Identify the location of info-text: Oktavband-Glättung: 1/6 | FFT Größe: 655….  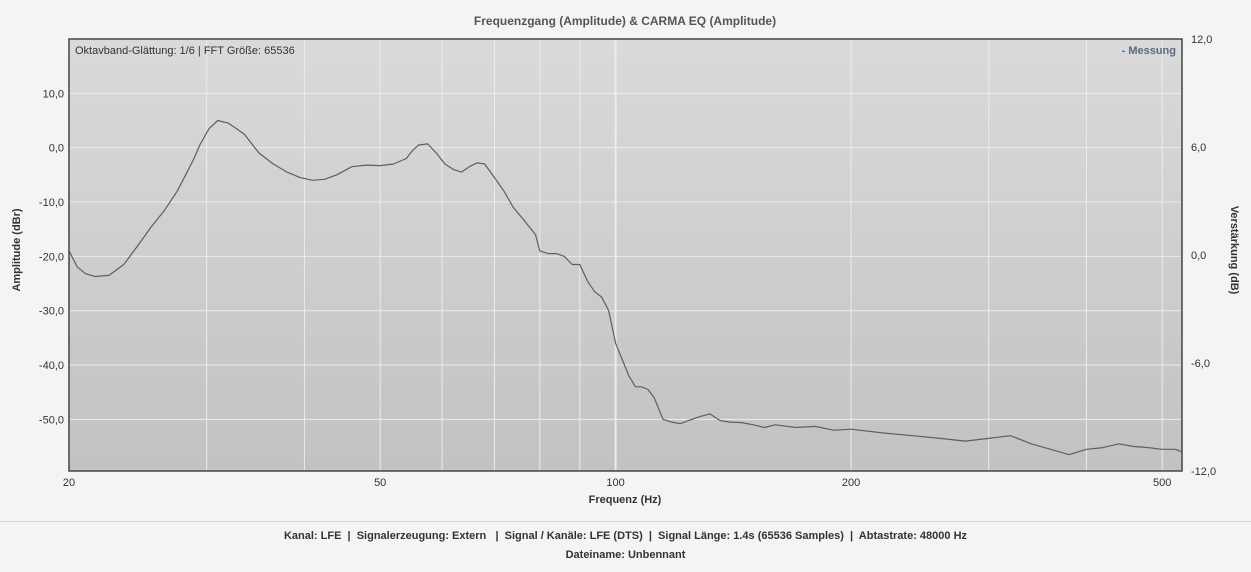
(185, 51).